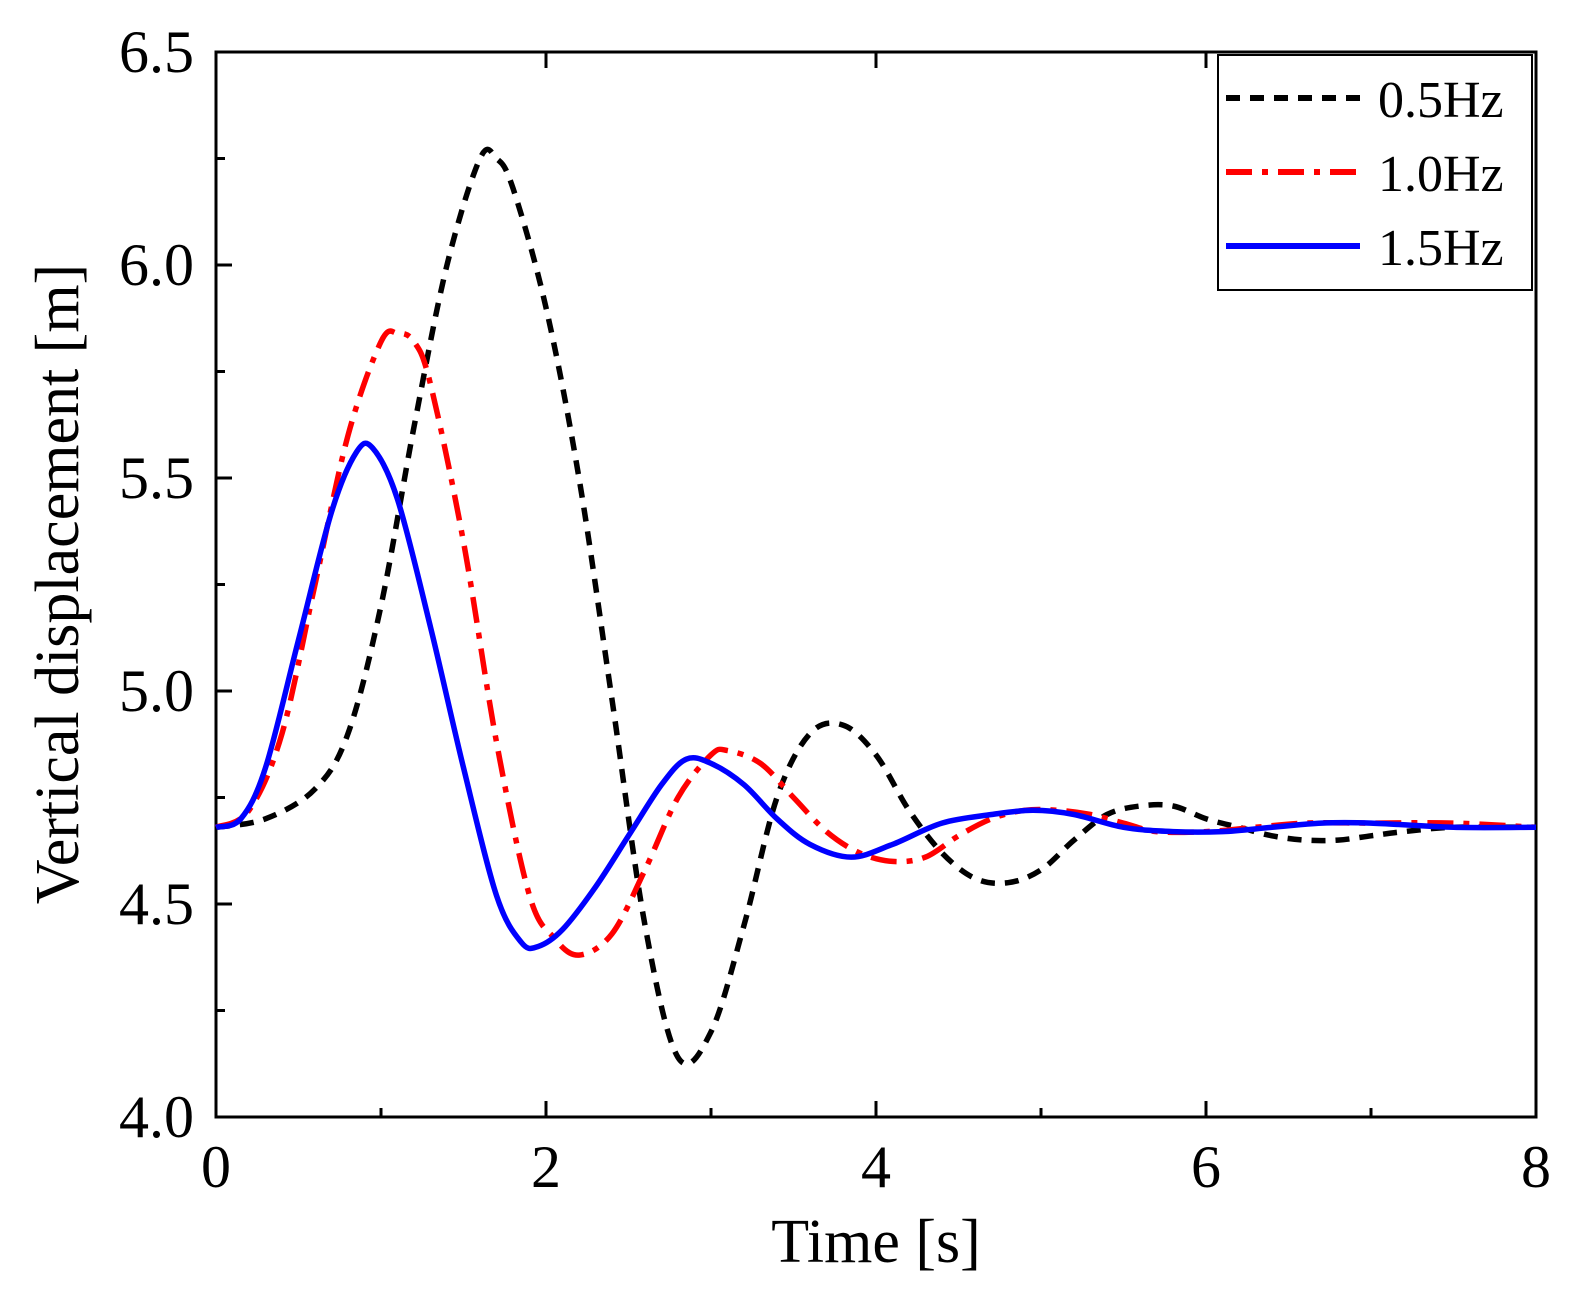 The width and height of the screenshot is (1571, 1295). I want to click on legend-label-0.5hz: 0.5Hz, so click(1441, 100).